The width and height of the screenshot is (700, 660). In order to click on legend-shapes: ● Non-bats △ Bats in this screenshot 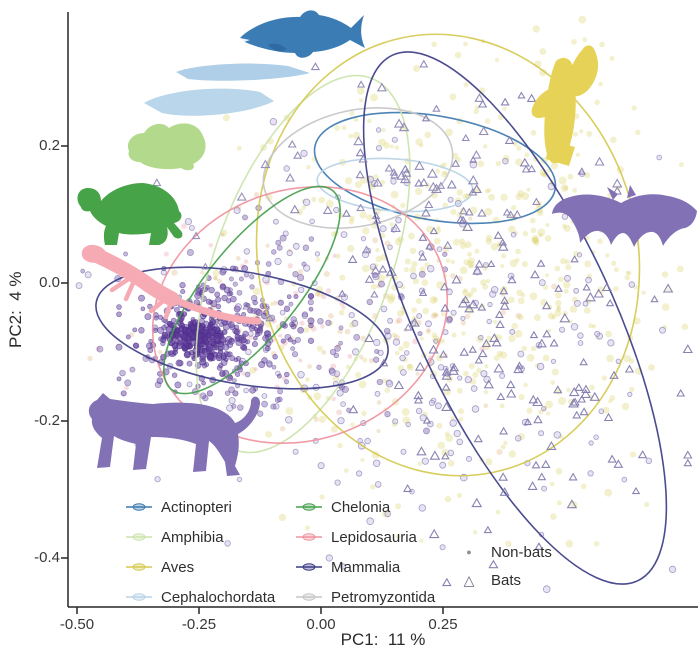, I will do `click(504, 566)`.